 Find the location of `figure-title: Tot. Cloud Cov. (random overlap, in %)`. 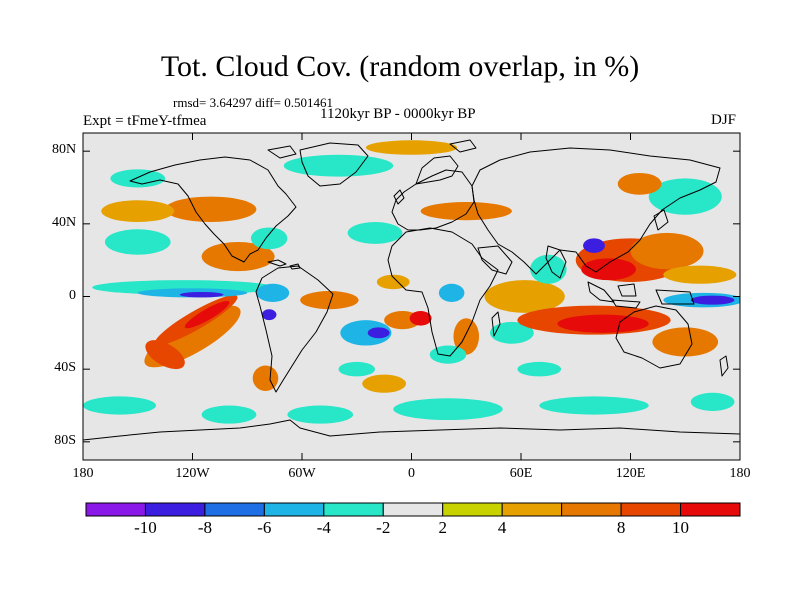

figure-title: Tot. Cloud Cov. (random overlap, in %) is located at coordinates (400, 66).